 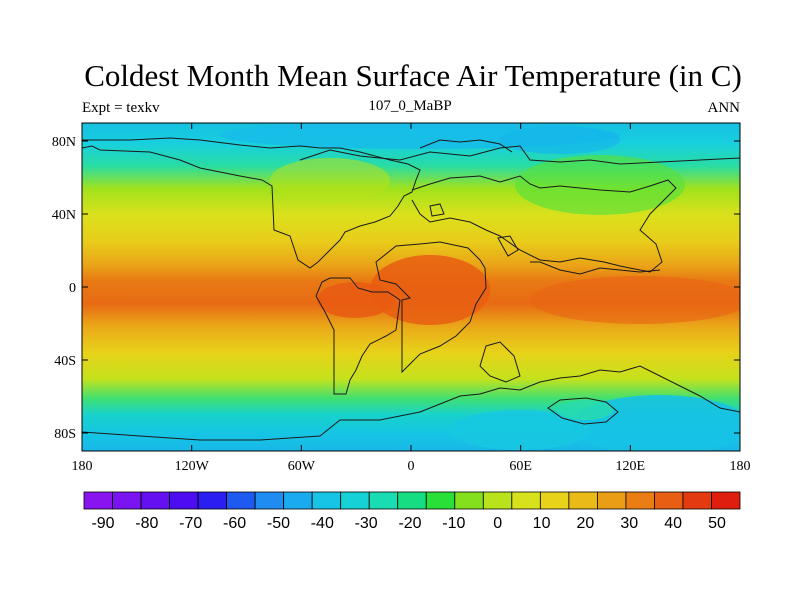 I want to click on colorbar-label: 20, so click(x=586, y=523).